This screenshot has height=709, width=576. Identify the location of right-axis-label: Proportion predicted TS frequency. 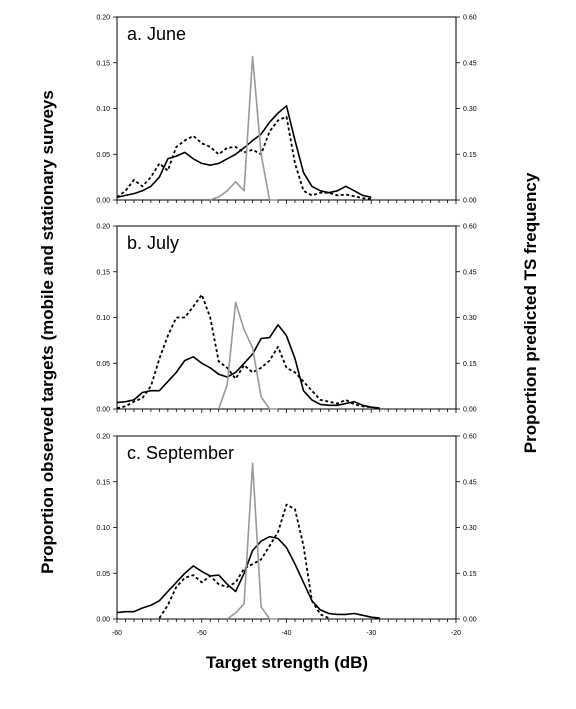
(530, 312).